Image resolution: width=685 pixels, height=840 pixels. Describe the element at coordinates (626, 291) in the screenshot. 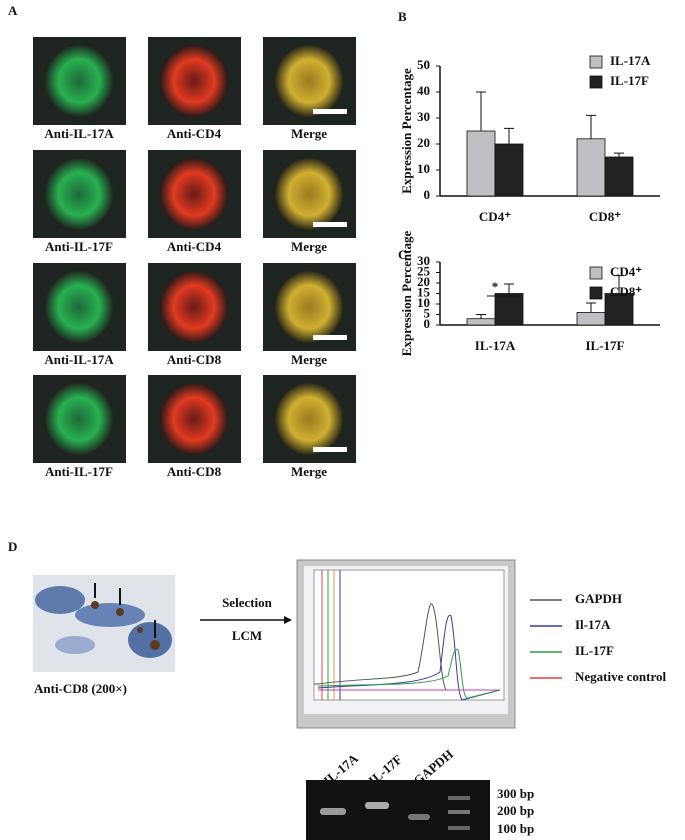

I see `legend-label: CD8⁺` at that location.